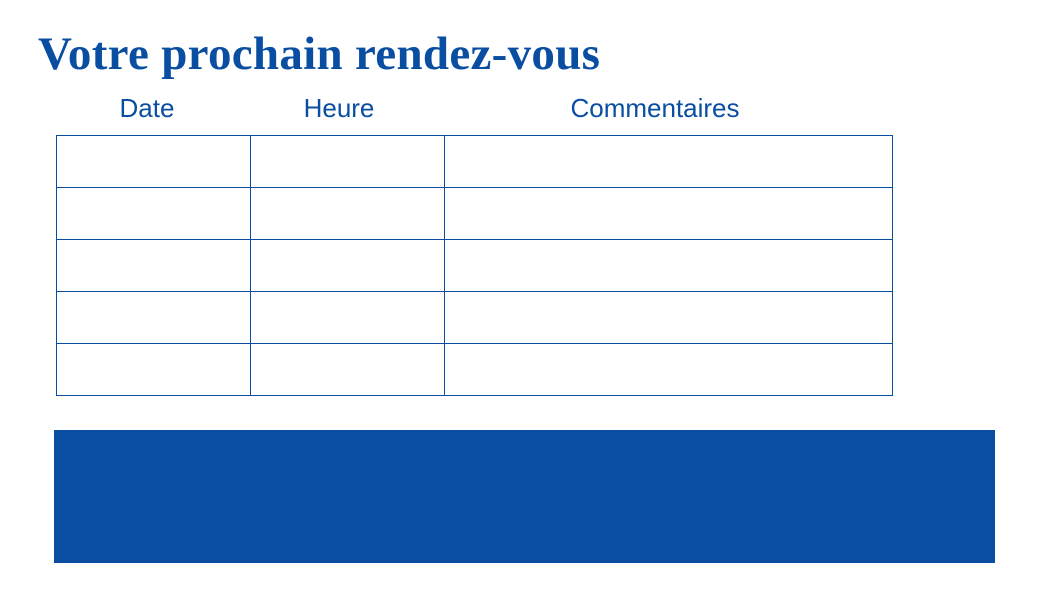 This screenshot has width=1050, height=600. Describe the element at coordinates (319, 54) in the screenshot. I see `page-title: Votre prochain rendez-vous` at that location.